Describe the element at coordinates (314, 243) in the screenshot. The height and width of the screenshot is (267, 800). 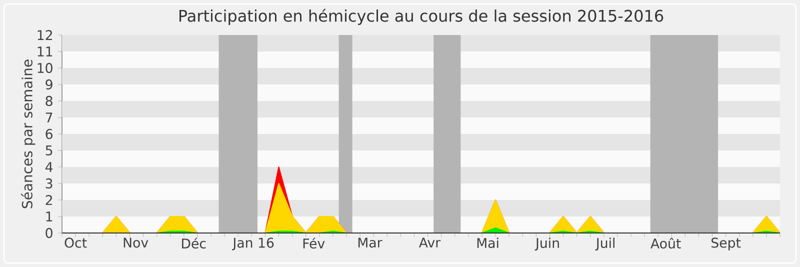
I see `x-tick-label: Fév` at that location.